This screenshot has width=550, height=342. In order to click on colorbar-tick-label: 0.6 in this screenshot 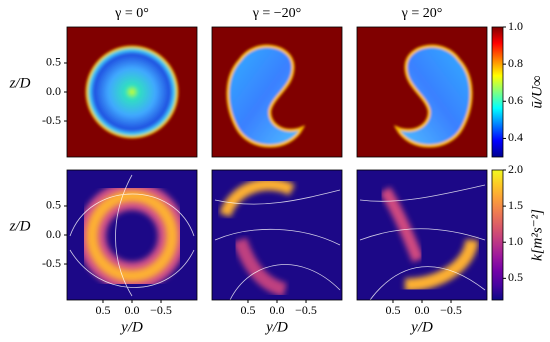, I will do `click(515, 100)`.